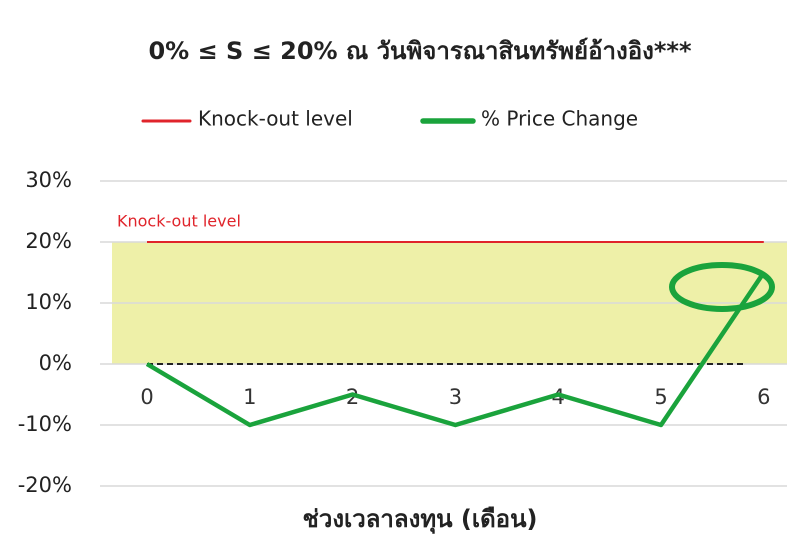 This screenshot has height=538, width=787. What do you see at coordinates (55, 363) in the screenshot?
I see `y-tick-label: 0%` at bounding box center [55, 363].